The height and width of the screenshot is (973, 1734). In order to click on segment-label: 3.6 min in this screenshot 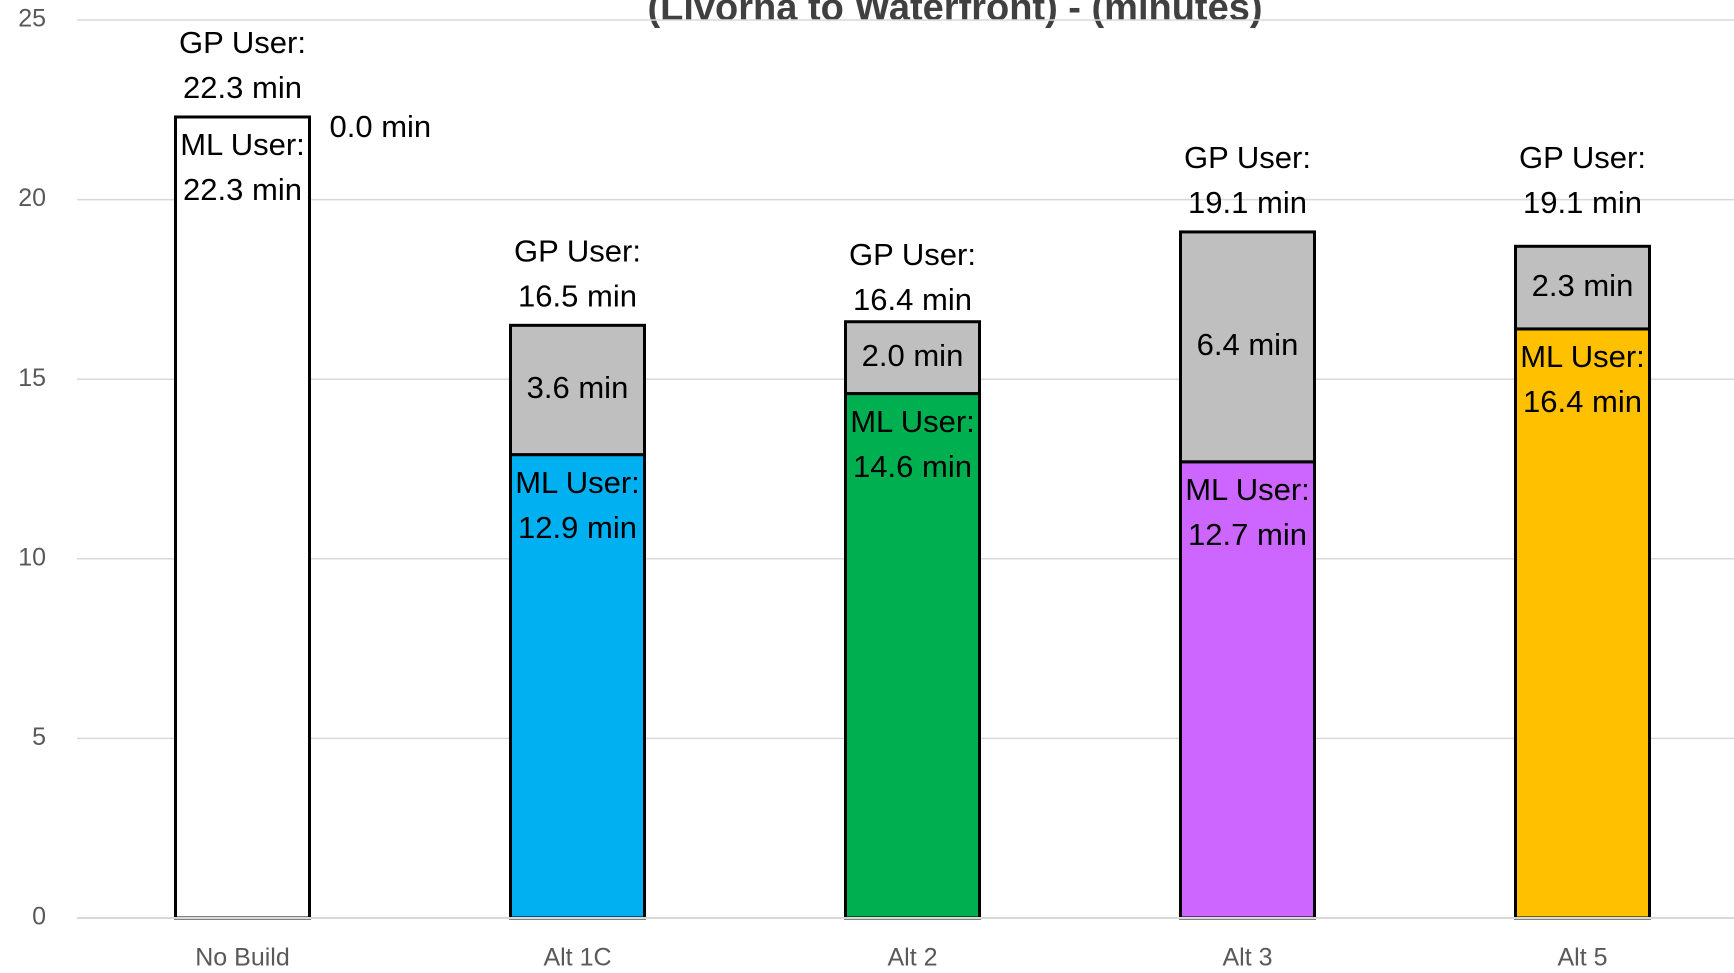, I will do `click(578, 387)`.